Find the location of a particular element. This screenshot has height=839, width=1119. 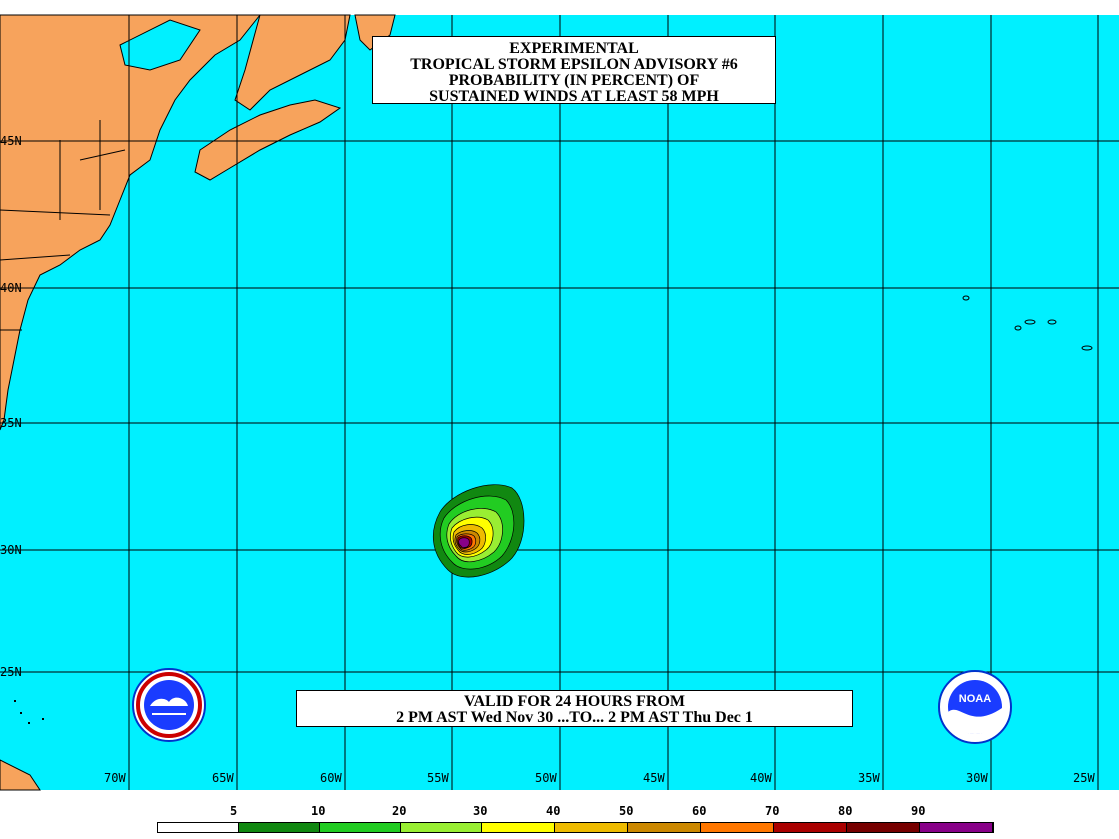

legend-label: 60 is located at coordinates (699, 811).